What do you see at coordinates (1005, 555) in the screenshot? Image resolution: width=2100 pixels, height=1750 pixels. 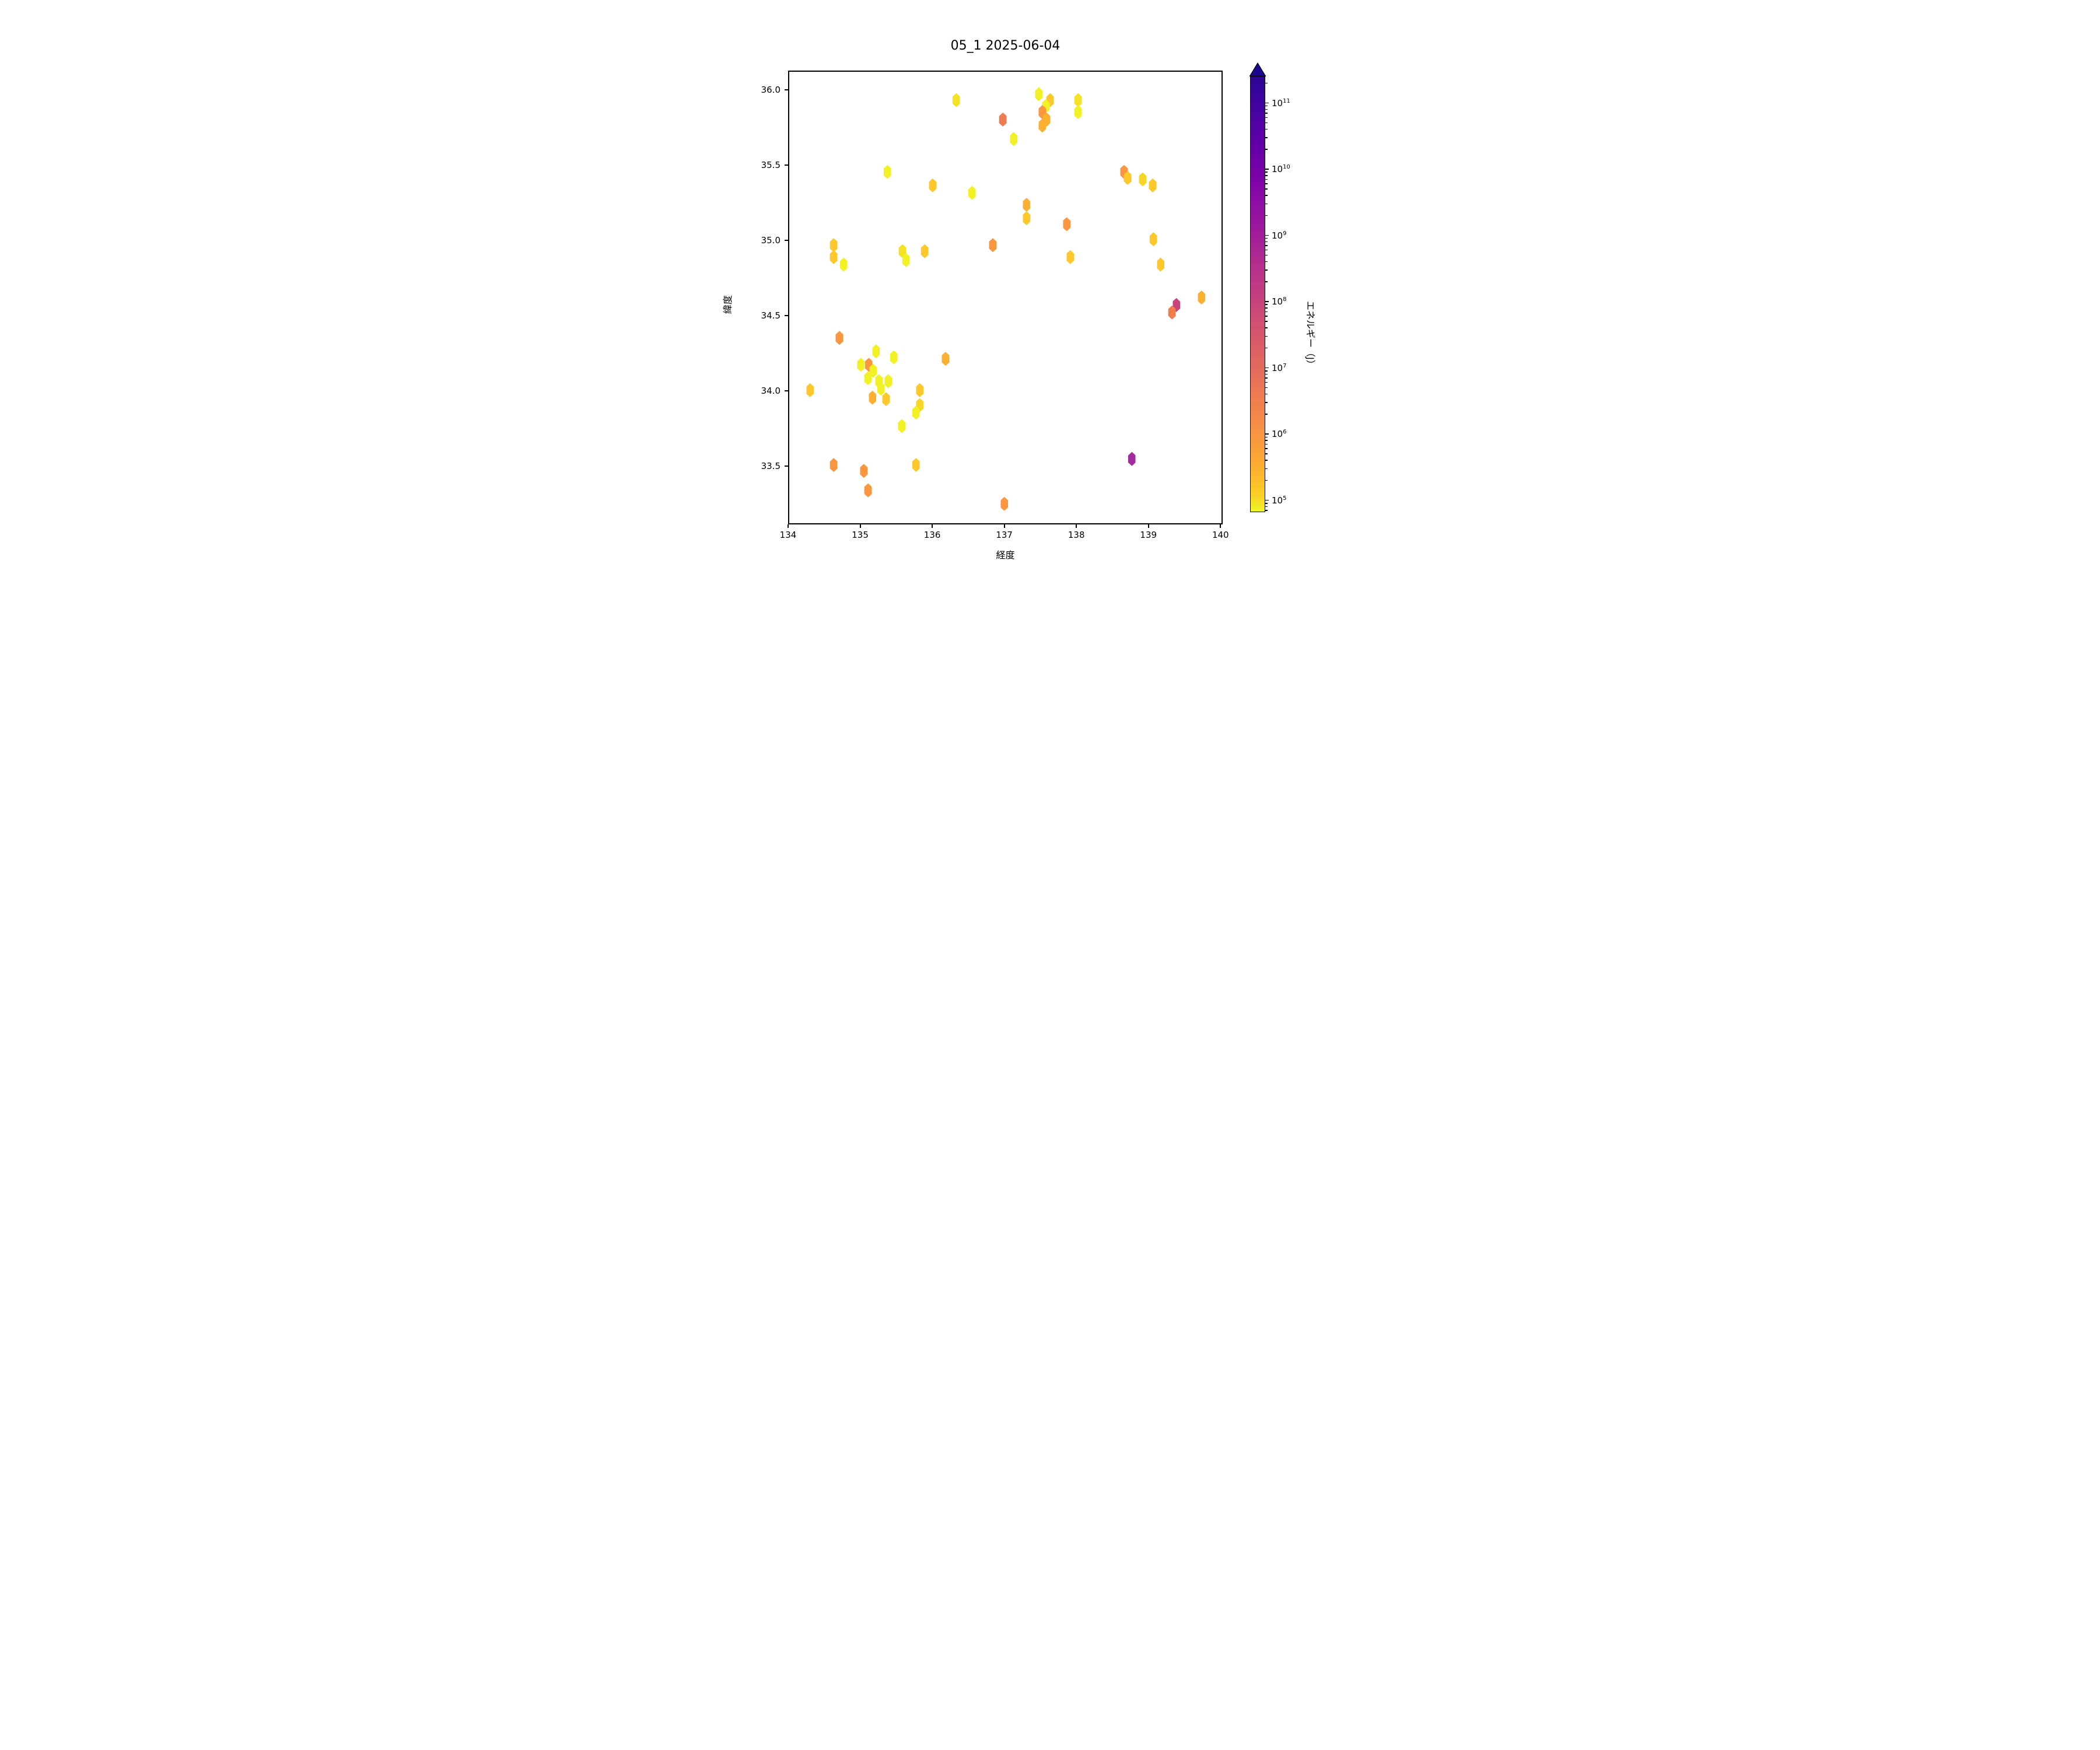 I see `x-axis-label: 経度` at bounding box center [1005, 555].